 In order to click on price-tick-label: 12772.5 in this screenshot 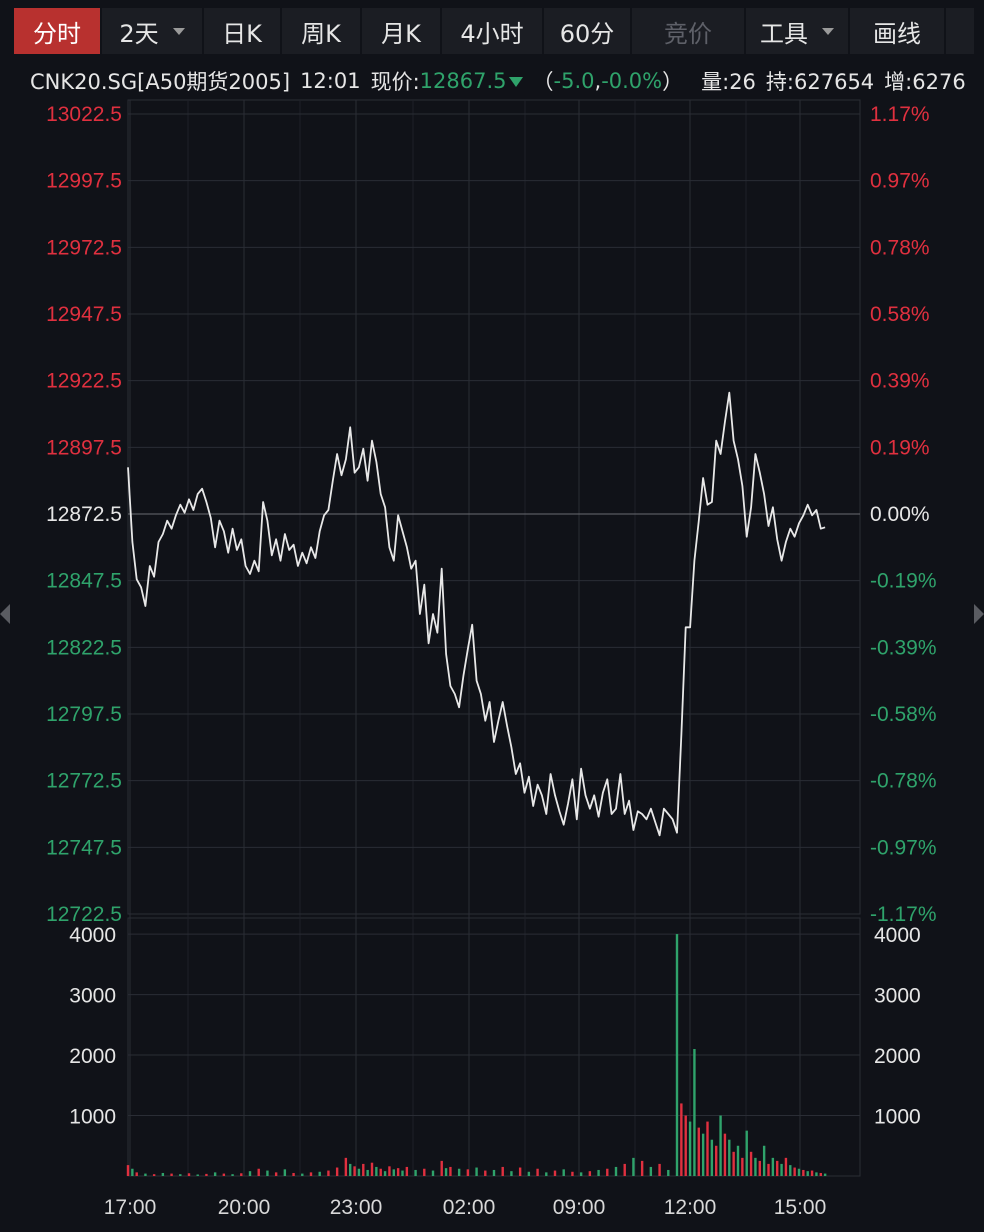, I will do `click(84, 781)`.